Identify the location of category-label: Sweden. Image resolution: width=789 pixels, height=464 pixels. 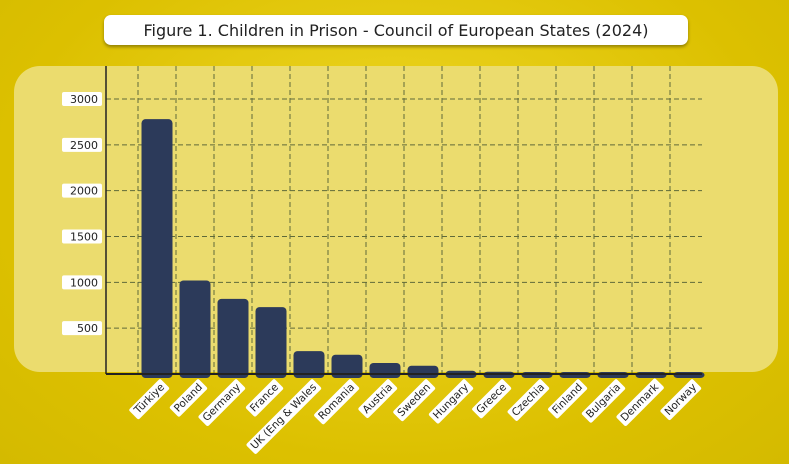
(414, 400).